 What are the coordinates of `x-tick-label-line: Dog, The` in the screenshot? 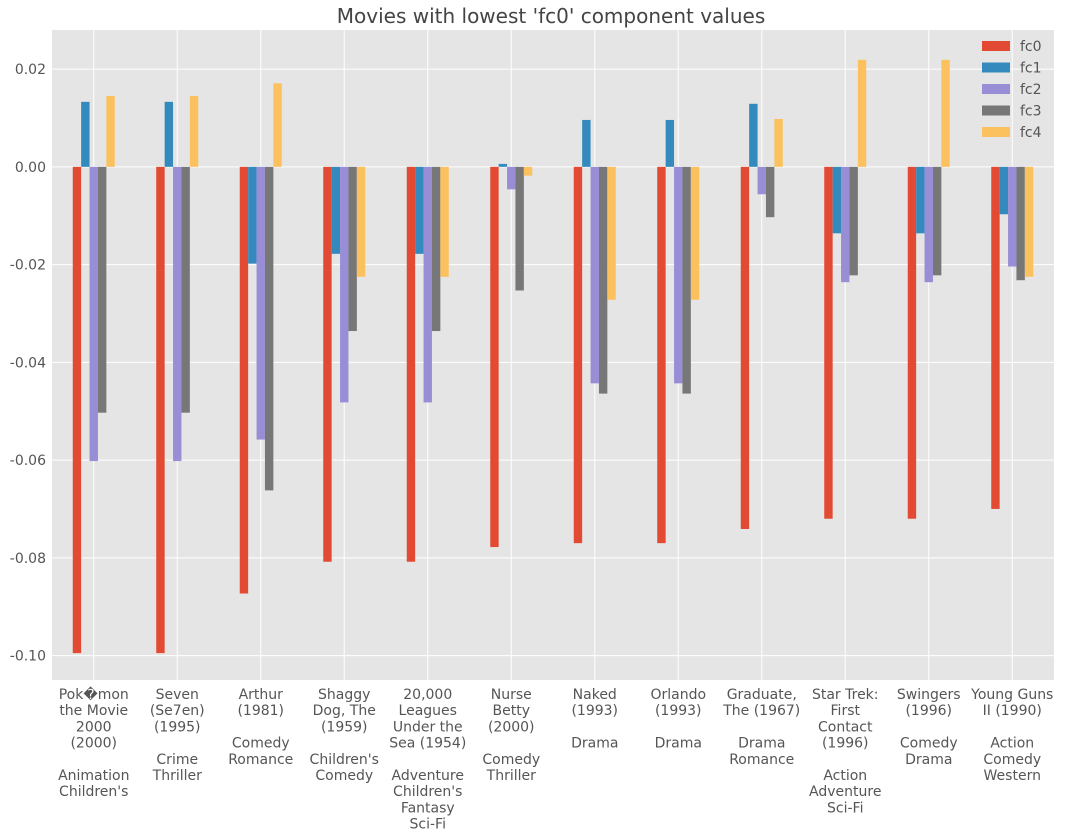 It's located at (344, 711).